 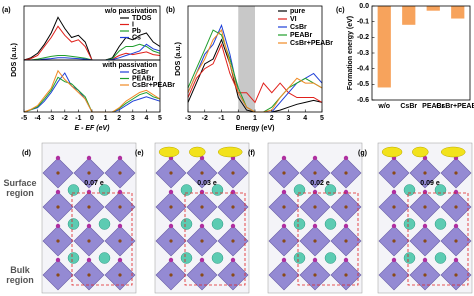 What do you see at coordinates (246, 59) in the screenshot?
I see `shaded-band` at bounding box center [246, 59].